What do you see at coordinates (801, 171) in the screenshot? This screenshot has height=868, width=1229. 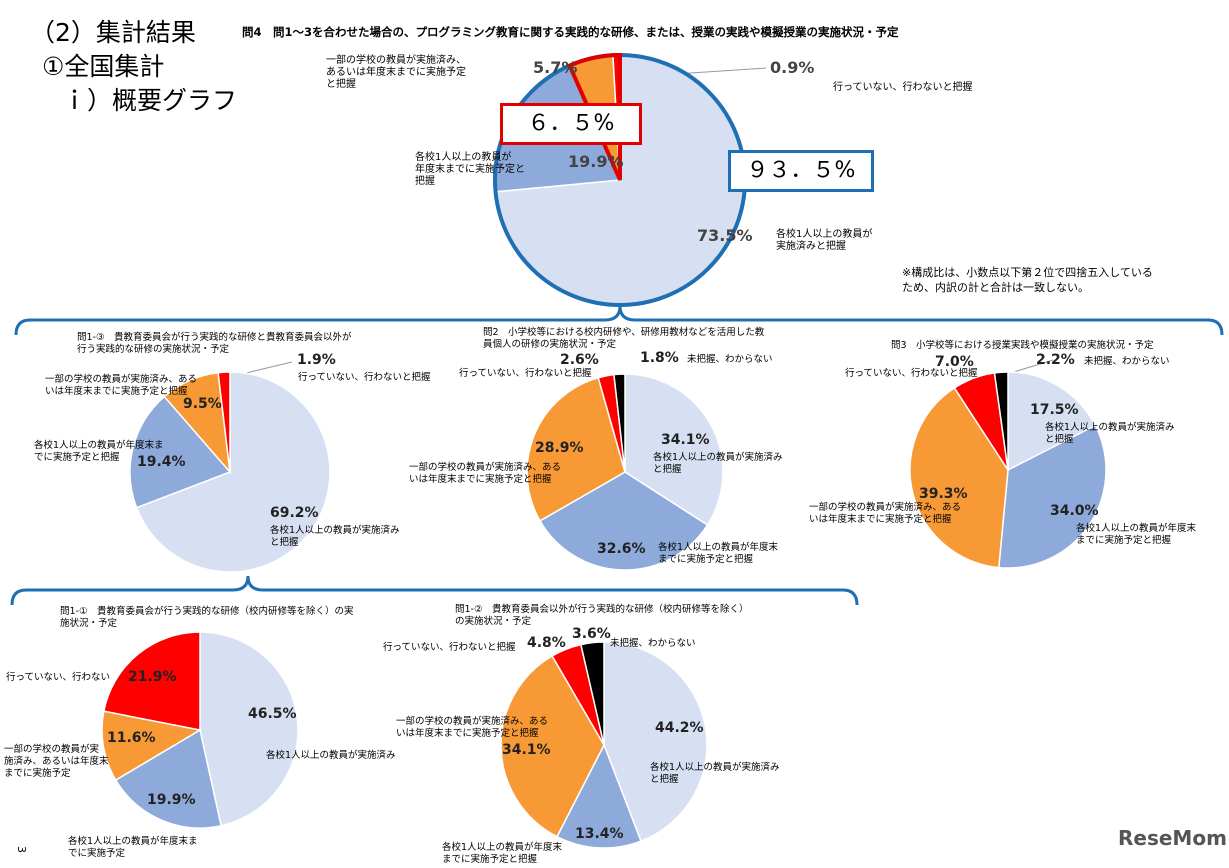 I see `callout-blue-box: ９３．５%` at bounding box center [801, 171].